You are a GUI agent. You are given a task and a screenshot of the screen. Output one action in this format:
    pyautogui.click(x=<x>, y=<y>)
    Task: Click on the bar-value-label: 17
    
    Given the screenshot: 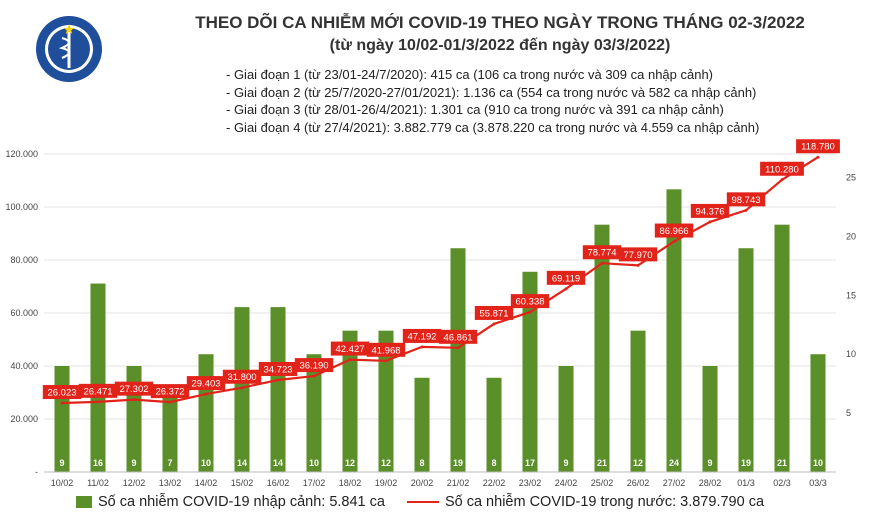 What is the action you would take?
    pyautogui.click(x=530, y=463)
    